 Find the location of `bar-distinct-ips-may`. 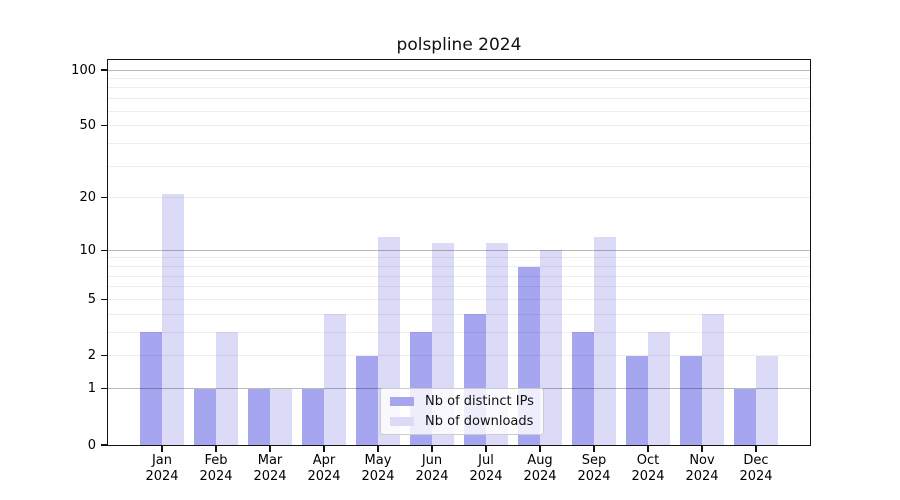

bar-distinct-ips-may is located at coordinates (367, 400).